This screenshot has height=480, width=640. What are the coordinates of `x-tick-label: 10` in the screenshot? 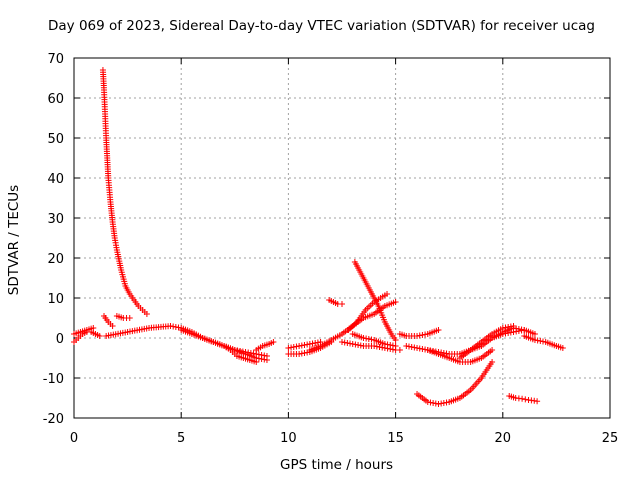 It's located at (288, 438).